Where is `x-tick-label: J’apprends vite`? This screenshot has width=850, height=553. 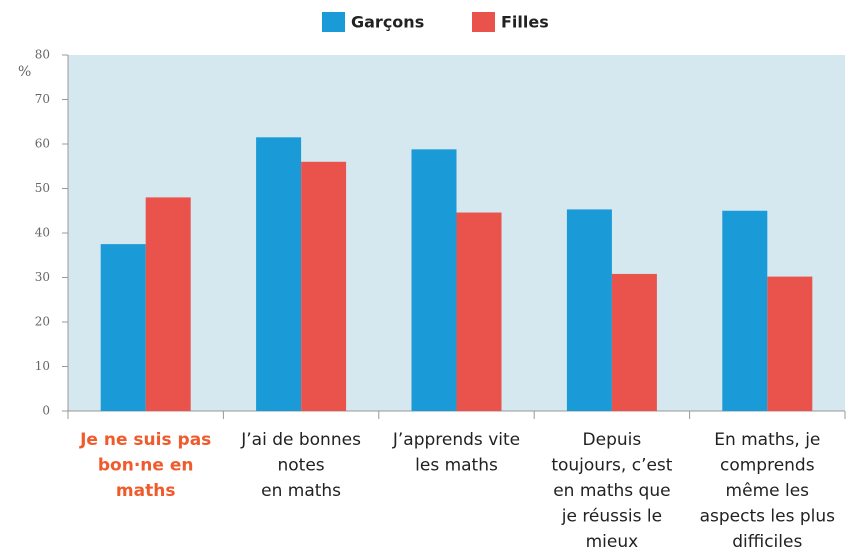 x-tick-label: J’apprends vite is located at coordinates (456, 440).